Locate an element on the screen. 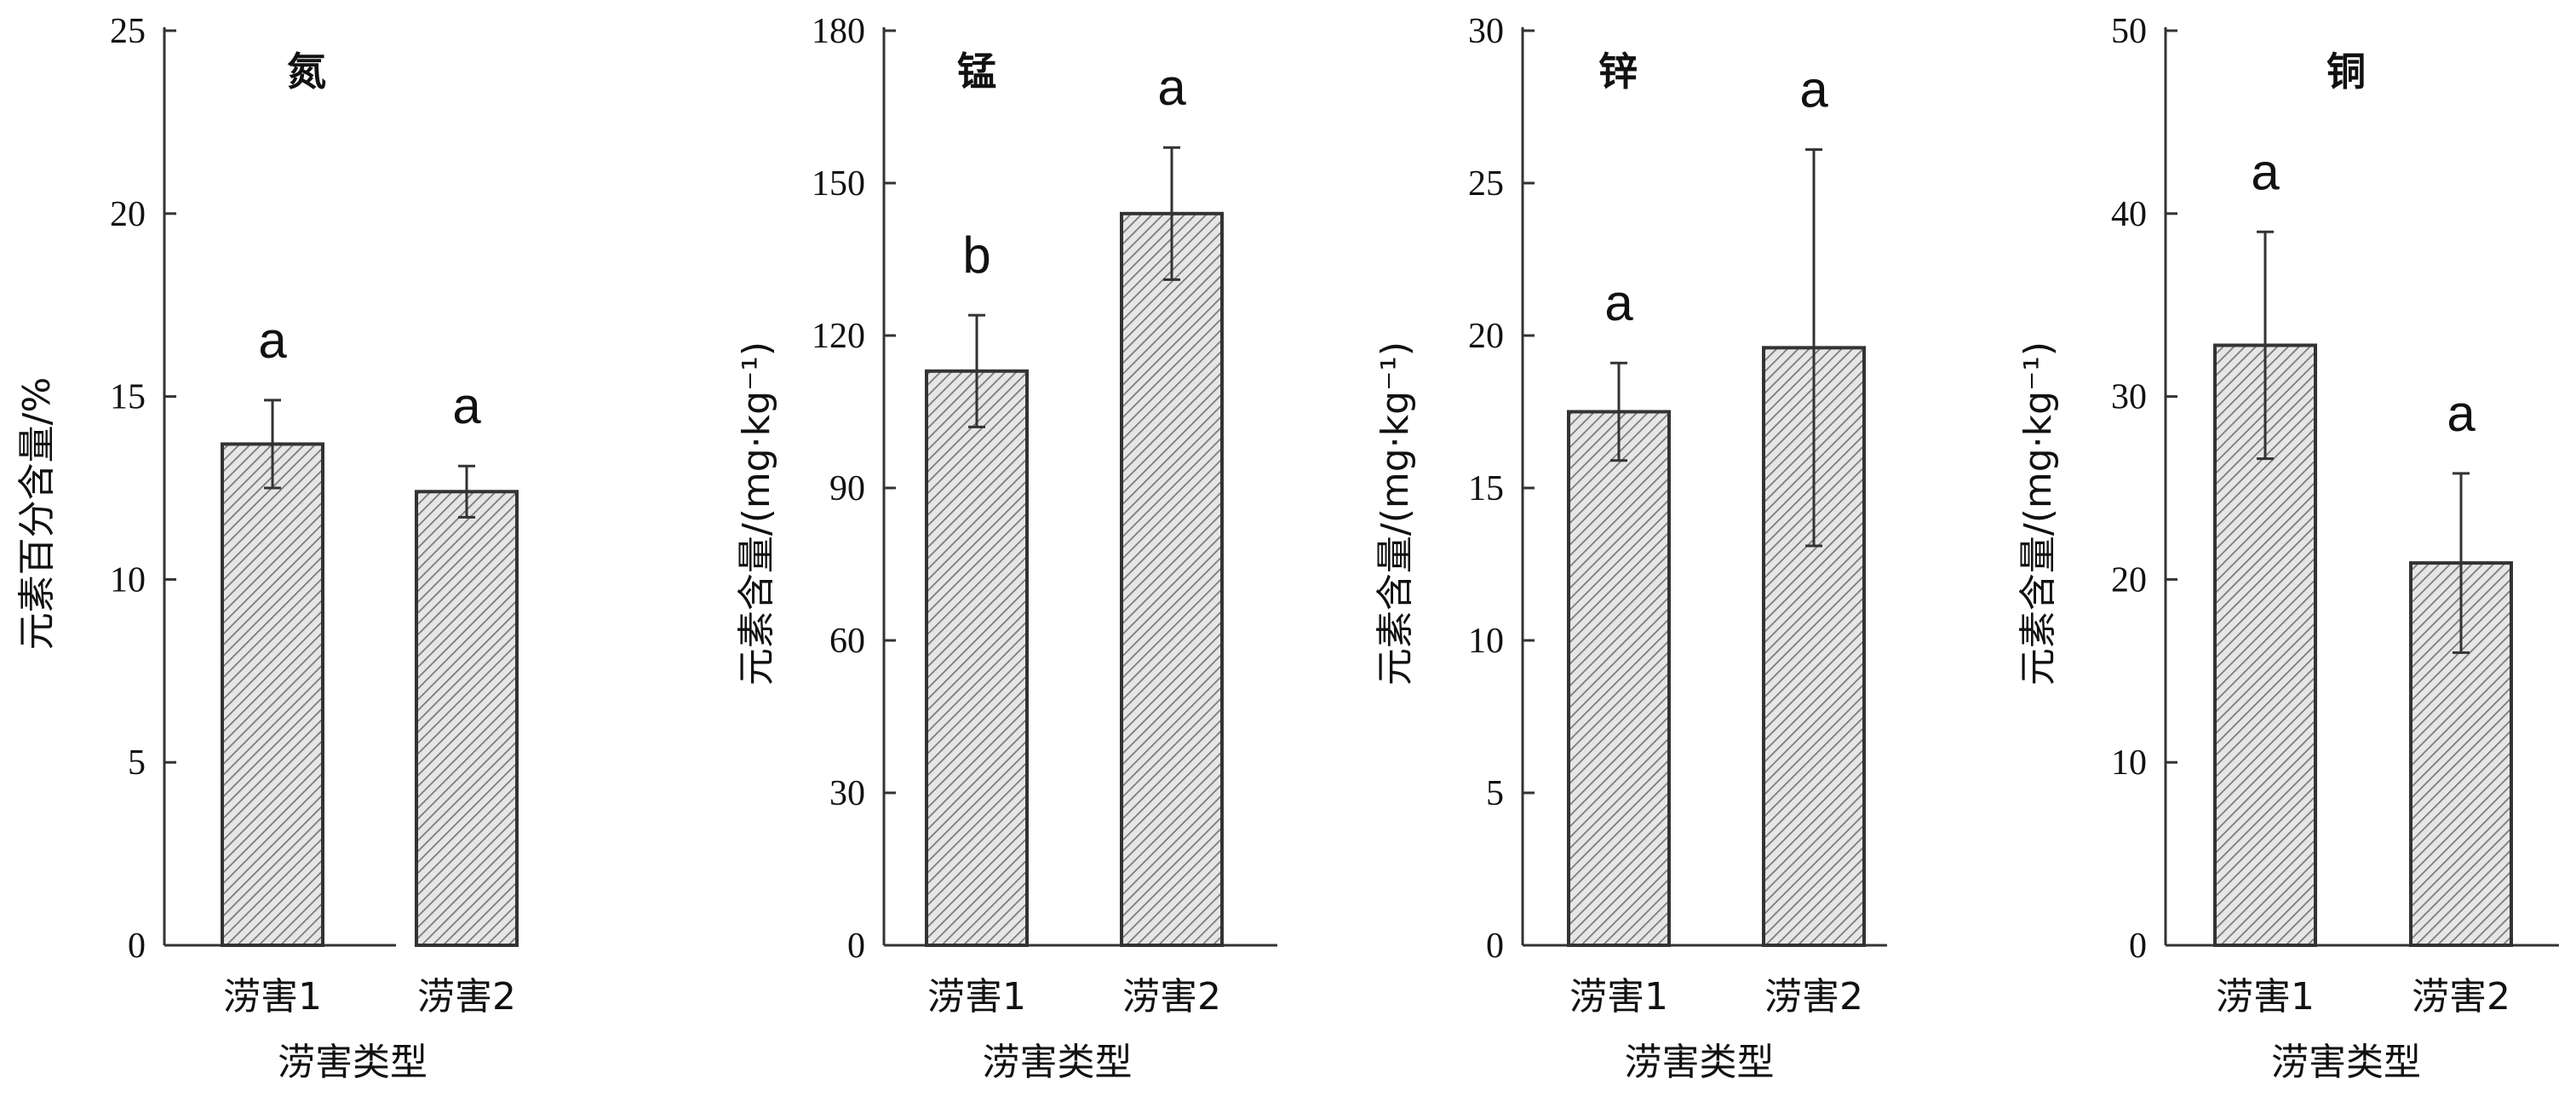 Image resolution: width=2576 pixels, height=1119 pixels. y-tick-label: 50 is located at coordinates (2129, 31).